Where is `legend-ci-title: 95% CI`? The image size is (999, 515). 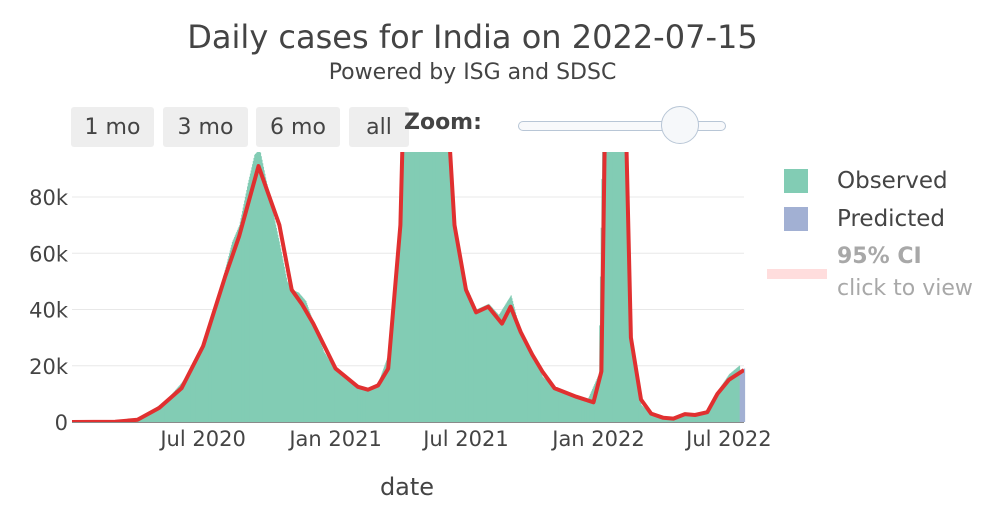
legend-ci-title: 95% CI is located at coordinates (879, 256).